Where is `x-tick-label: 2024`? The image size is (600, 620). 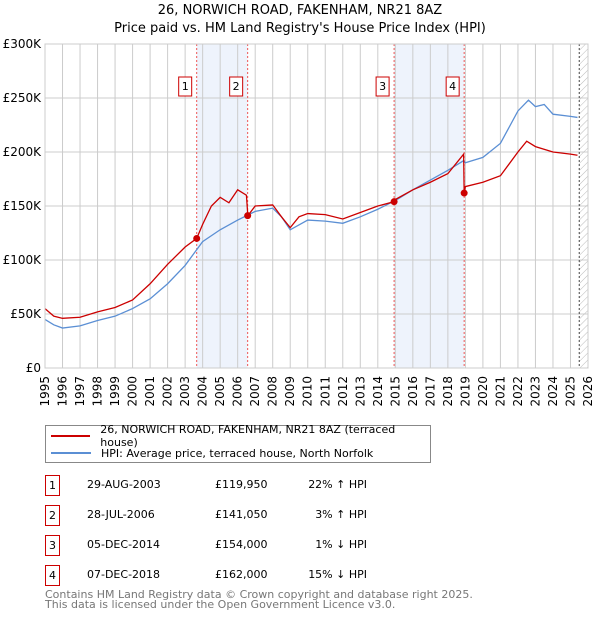
x-tick-label: 2024 is located at coordinates (553, 391).